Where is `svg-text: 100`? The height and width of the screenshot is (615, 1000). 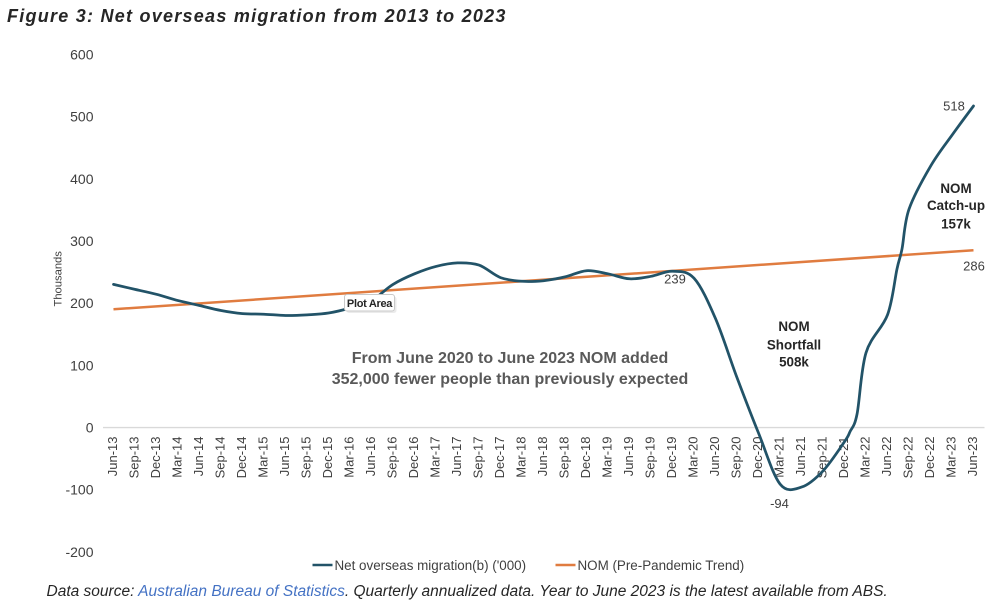 svg-text: 100 is located at coordinates (82, 365).